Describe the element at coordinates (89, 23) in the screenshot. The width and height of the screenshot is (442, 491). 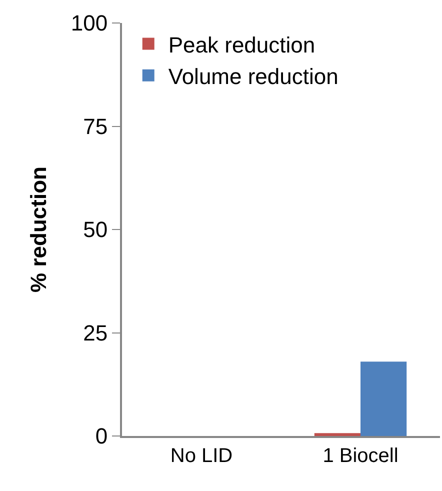
I see `y-tick-label: 100` at that location.